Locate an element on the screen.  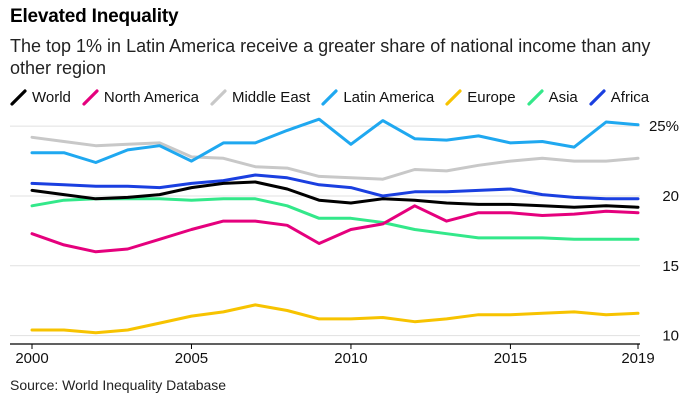
legend-item-latin-america: Latin America is located at coordinates (377, 97).